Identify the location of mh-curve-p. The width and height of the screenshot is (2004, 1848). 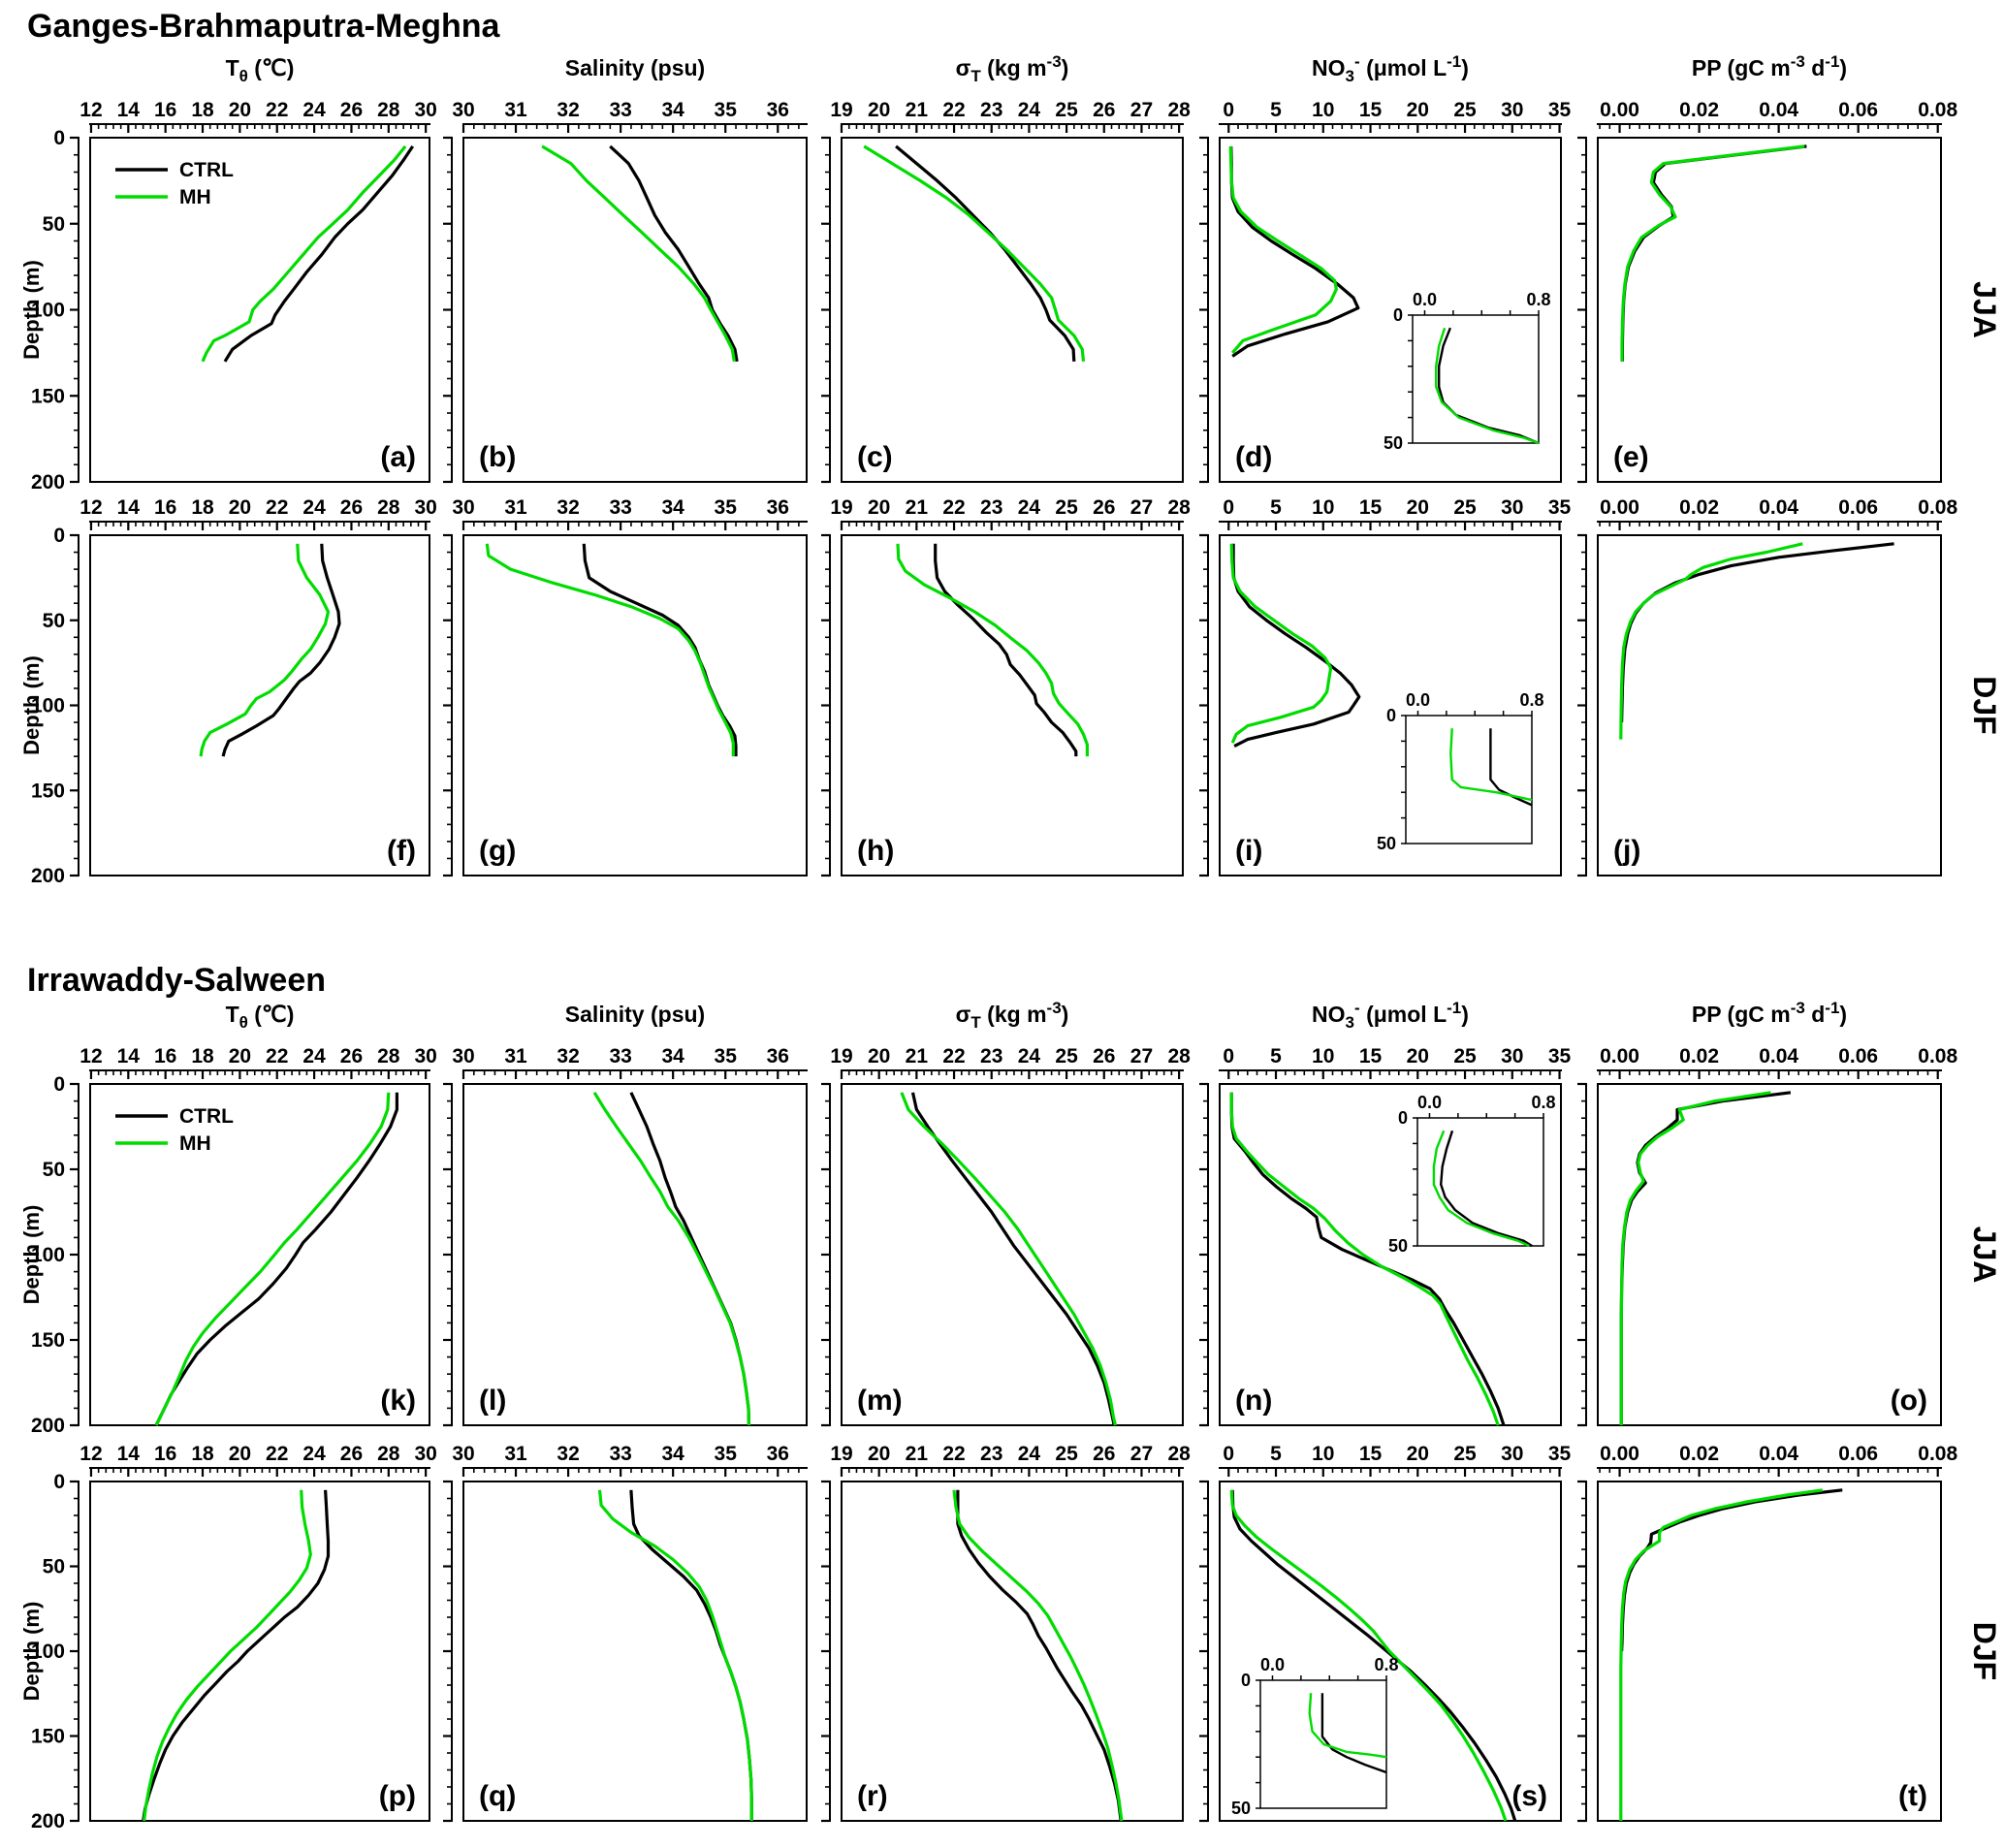
(227, 1655).